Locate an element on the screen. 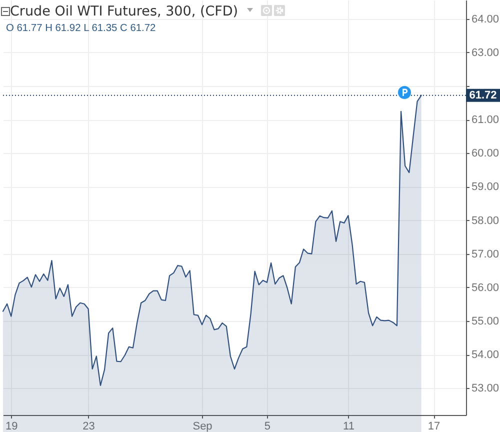 The image size is (500, 432). text: O 61.77 H 61.92 L 61.35 C 61.72 is located at coordinates (81, 28).